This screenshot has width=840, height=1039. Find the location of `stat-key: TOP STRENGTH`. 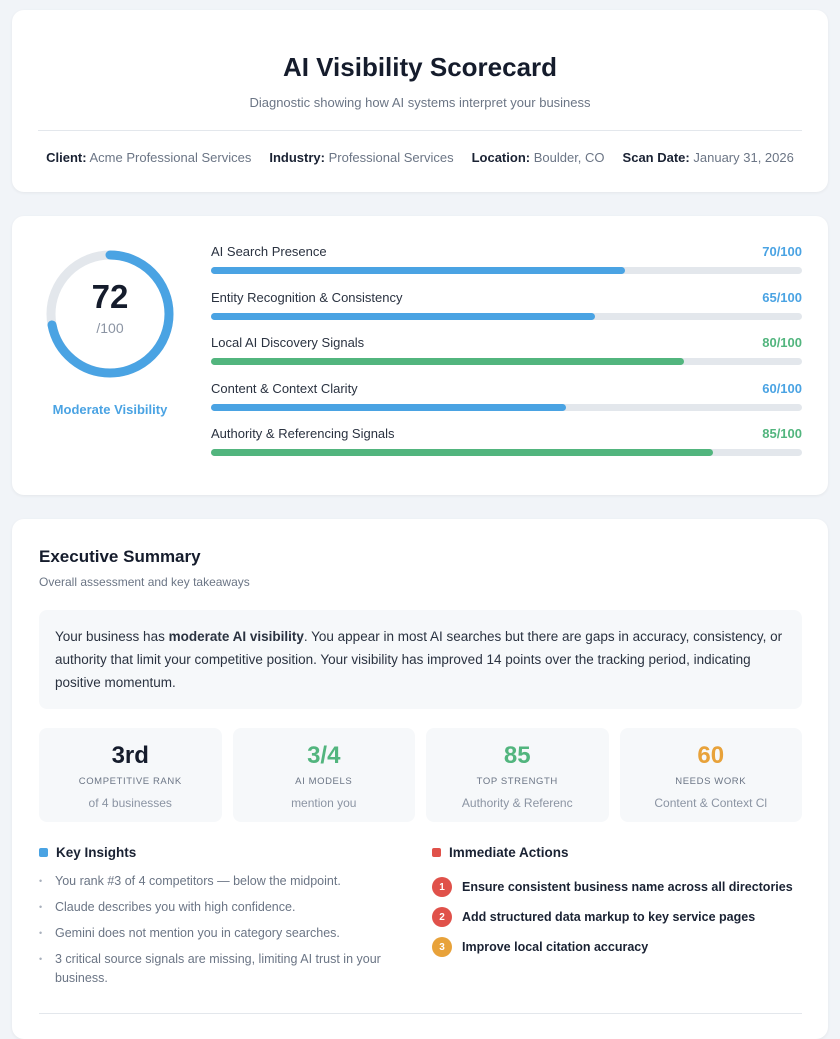

stat-key: TOP STRENGTH is located at coordinates (517, 781).